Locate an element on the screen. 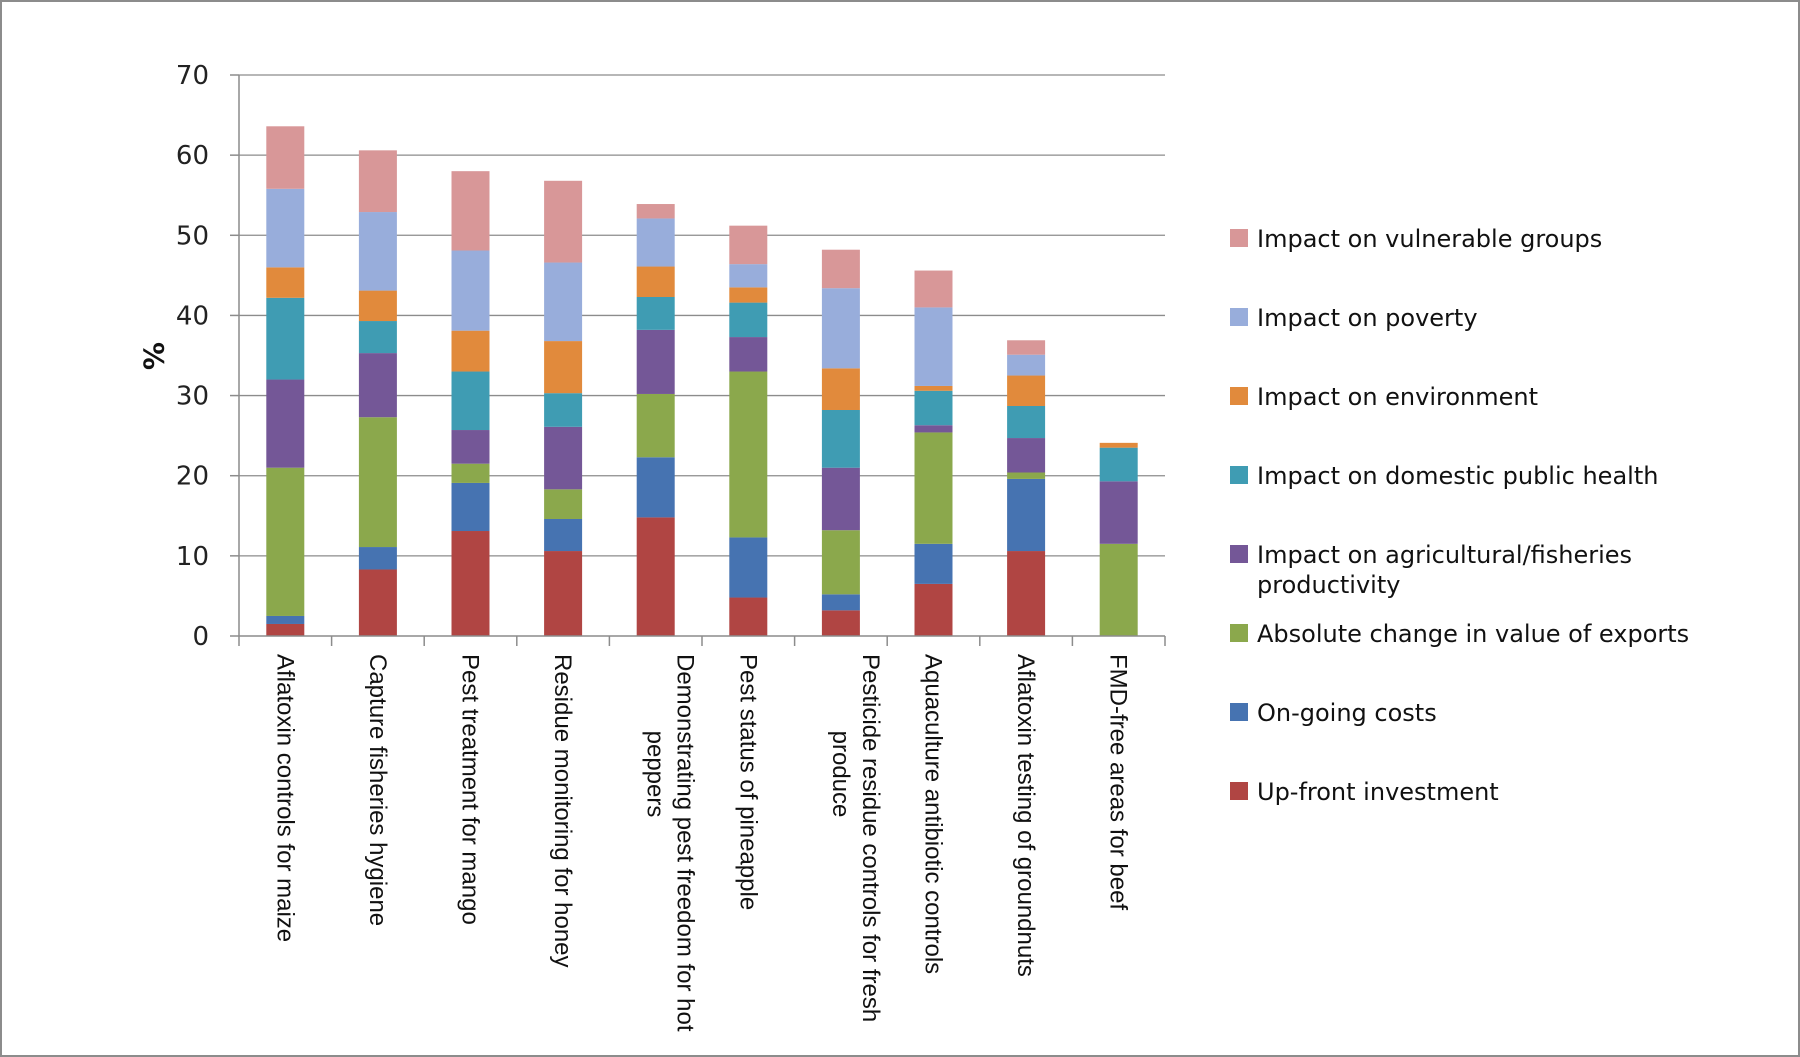 The width and height of the screenshot is (1800, 1057). x-category-label: Pest status of pineapple is located at coordinates (747, 782).